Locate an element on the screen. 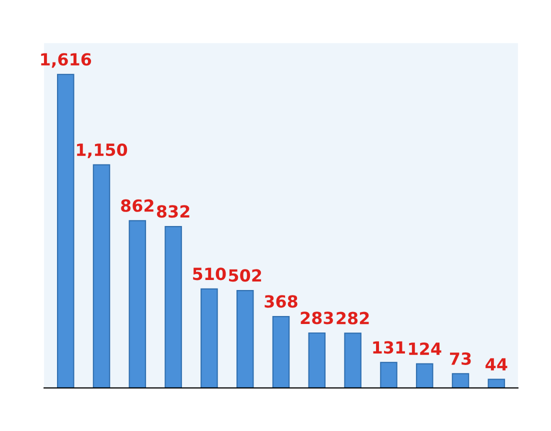 This screenshot has height=431, width=551. data-label: 73 is located at coordinates (460, 358).